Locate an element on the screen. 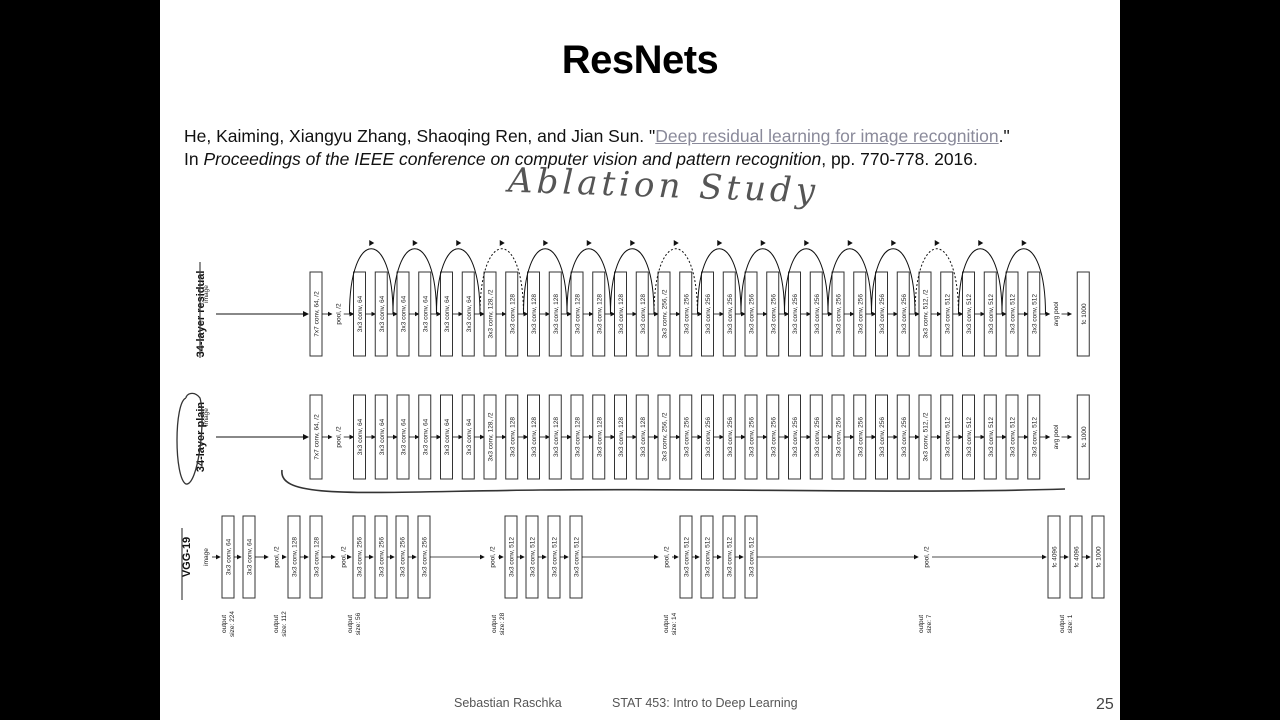  row-label: VGG-19 is located at coordinates (187, 557).